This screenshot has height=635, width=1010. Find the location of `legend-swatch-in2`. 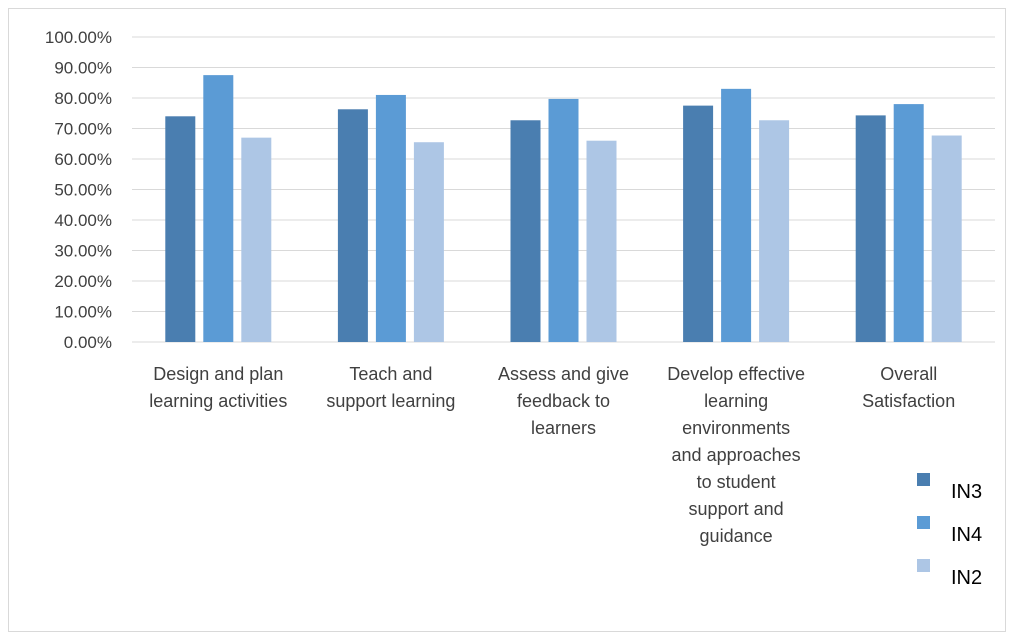

legend-swatch-in2 is located at coordinates (923, 565).